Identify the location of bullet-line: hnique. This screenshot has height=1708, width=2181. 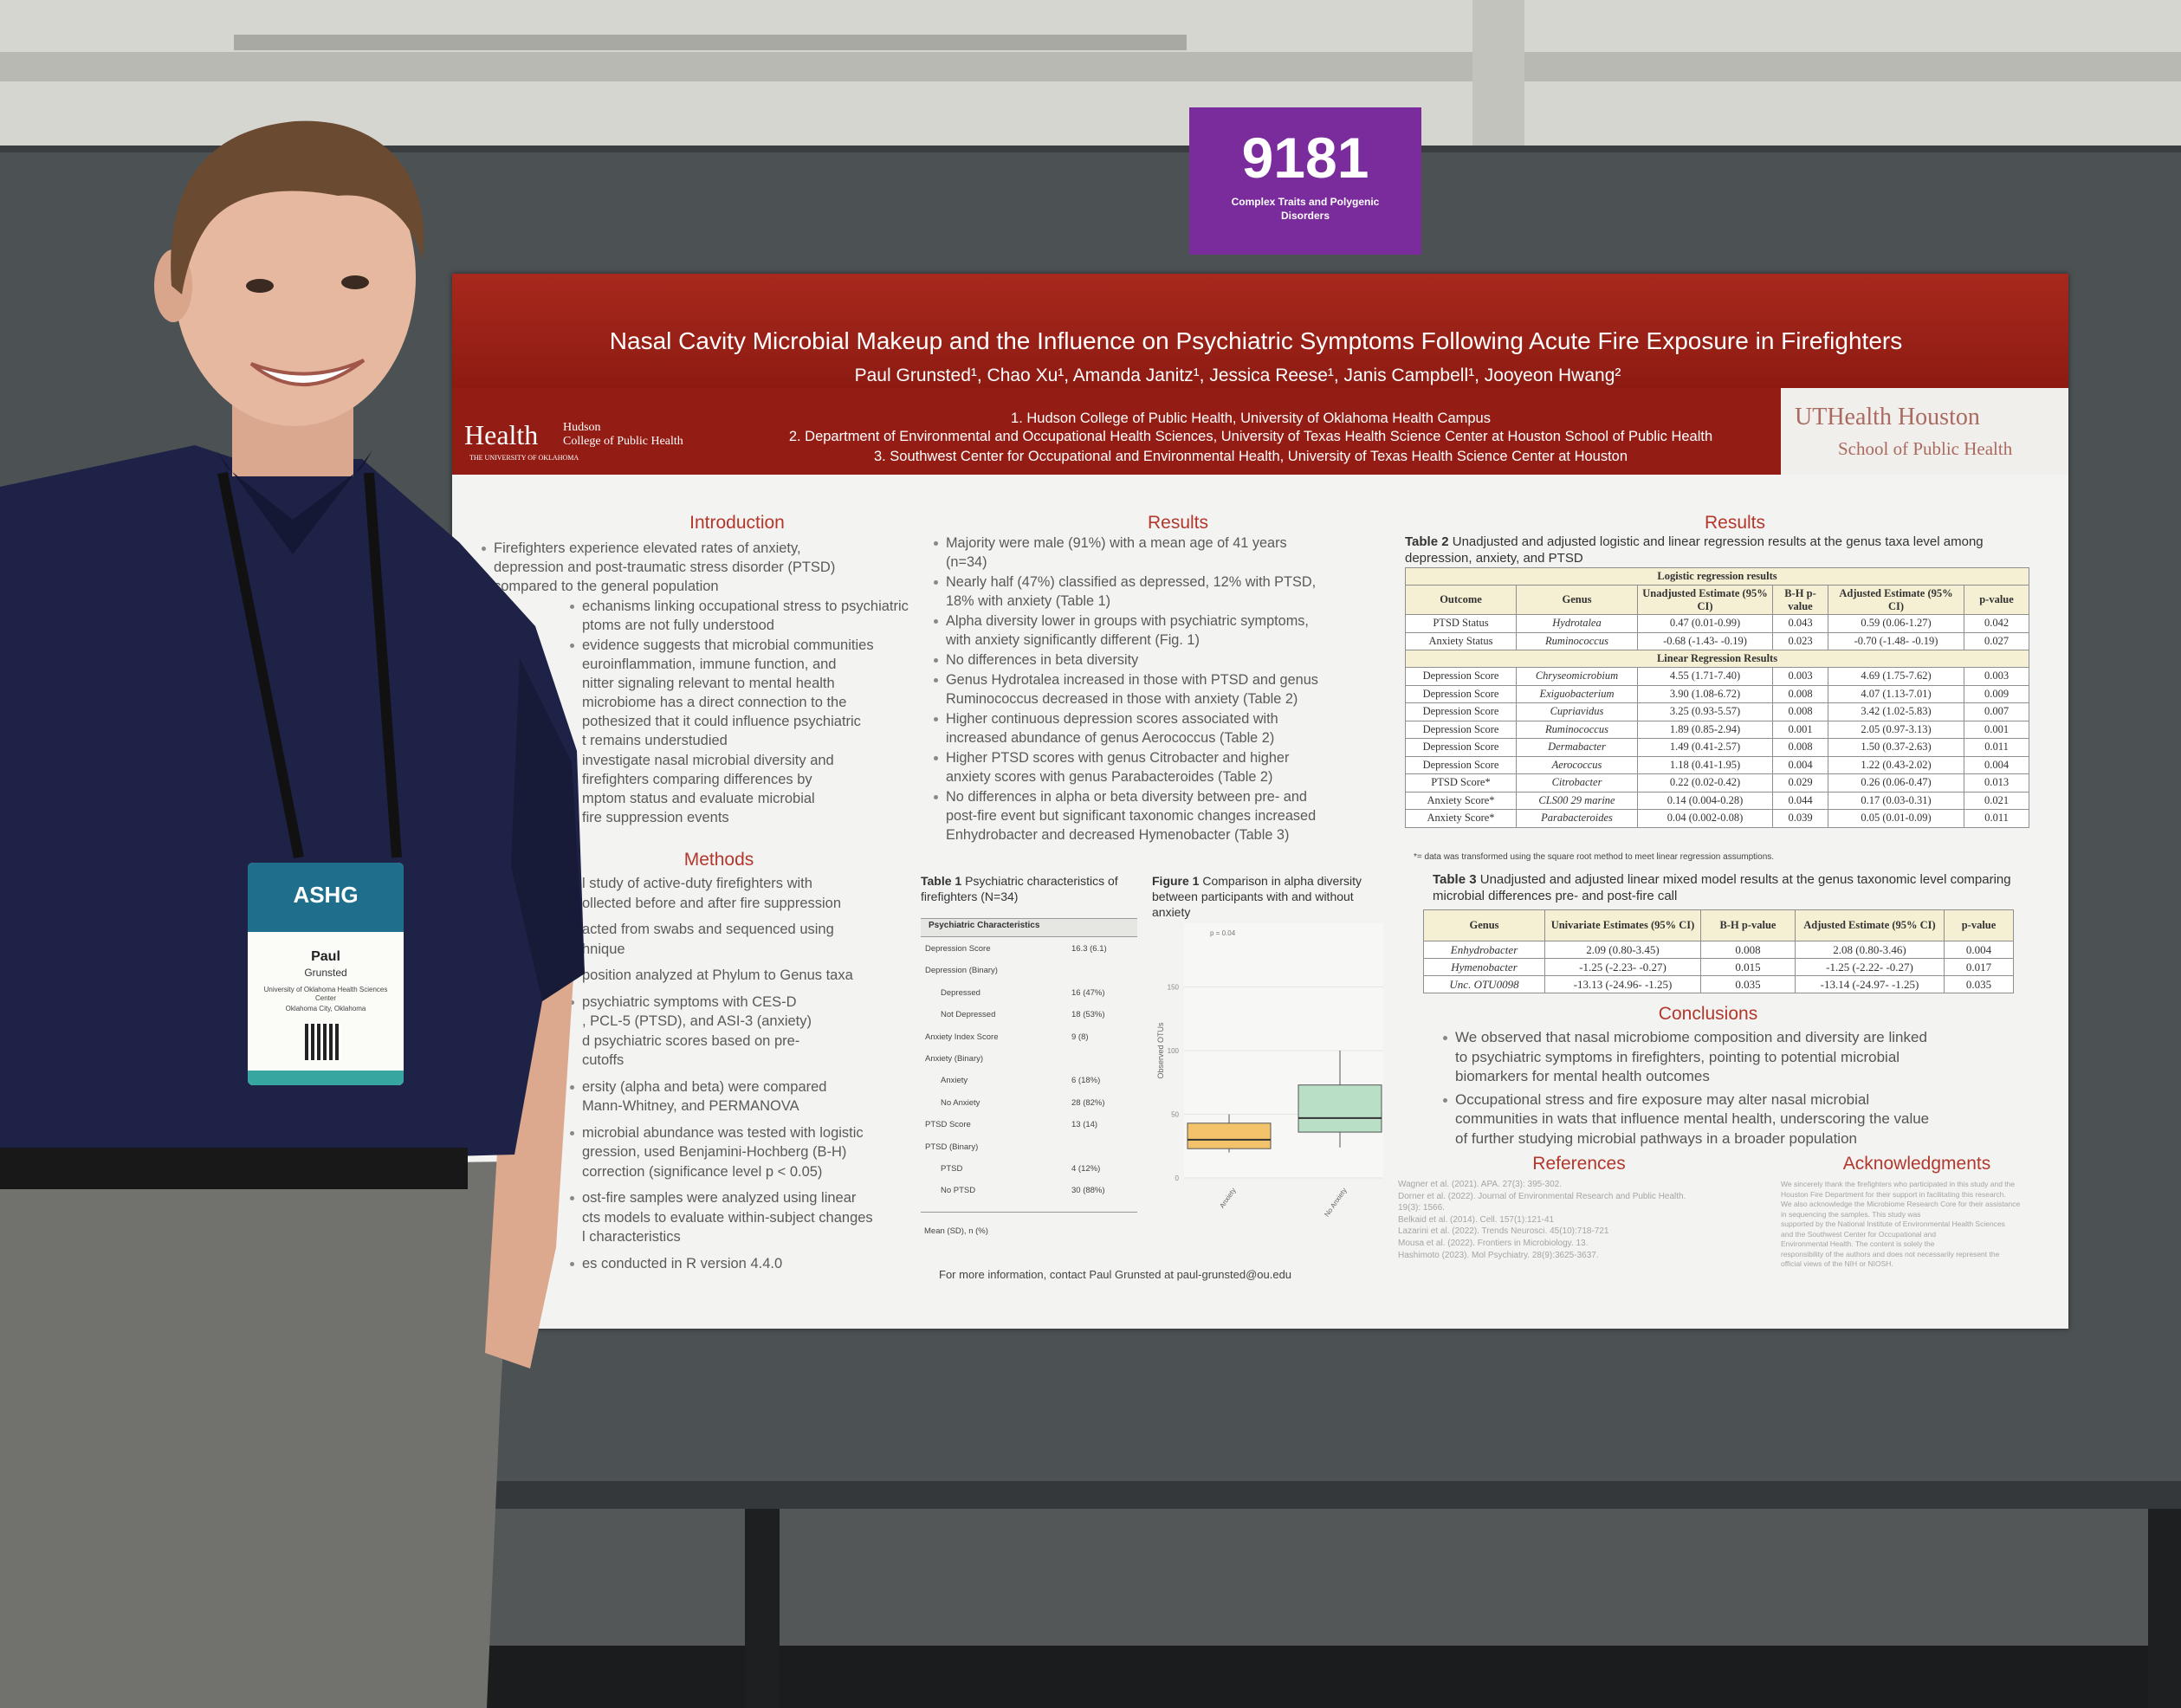
(603, 949).